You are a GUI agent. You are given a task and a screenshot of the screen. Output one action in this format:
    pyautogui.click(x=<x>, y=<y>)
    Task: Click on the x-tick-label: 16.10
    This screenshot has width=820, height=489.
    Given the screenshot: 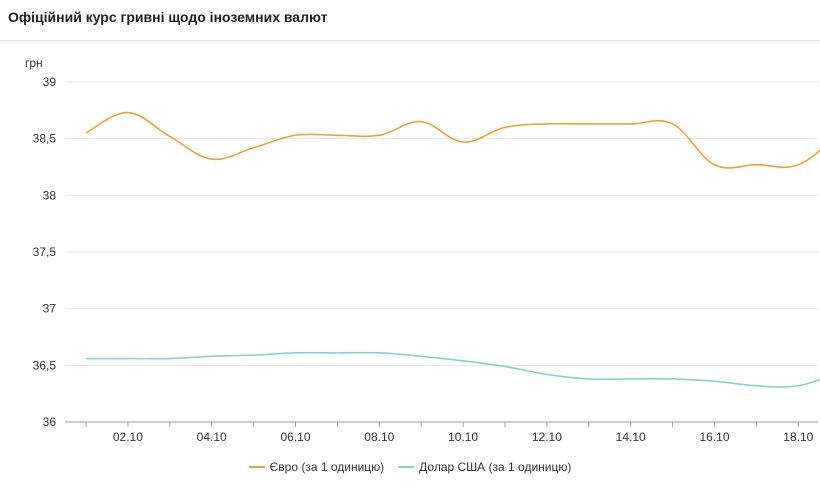 What is the action you would take?
    pyautogui.click(x=714, y=437)
    